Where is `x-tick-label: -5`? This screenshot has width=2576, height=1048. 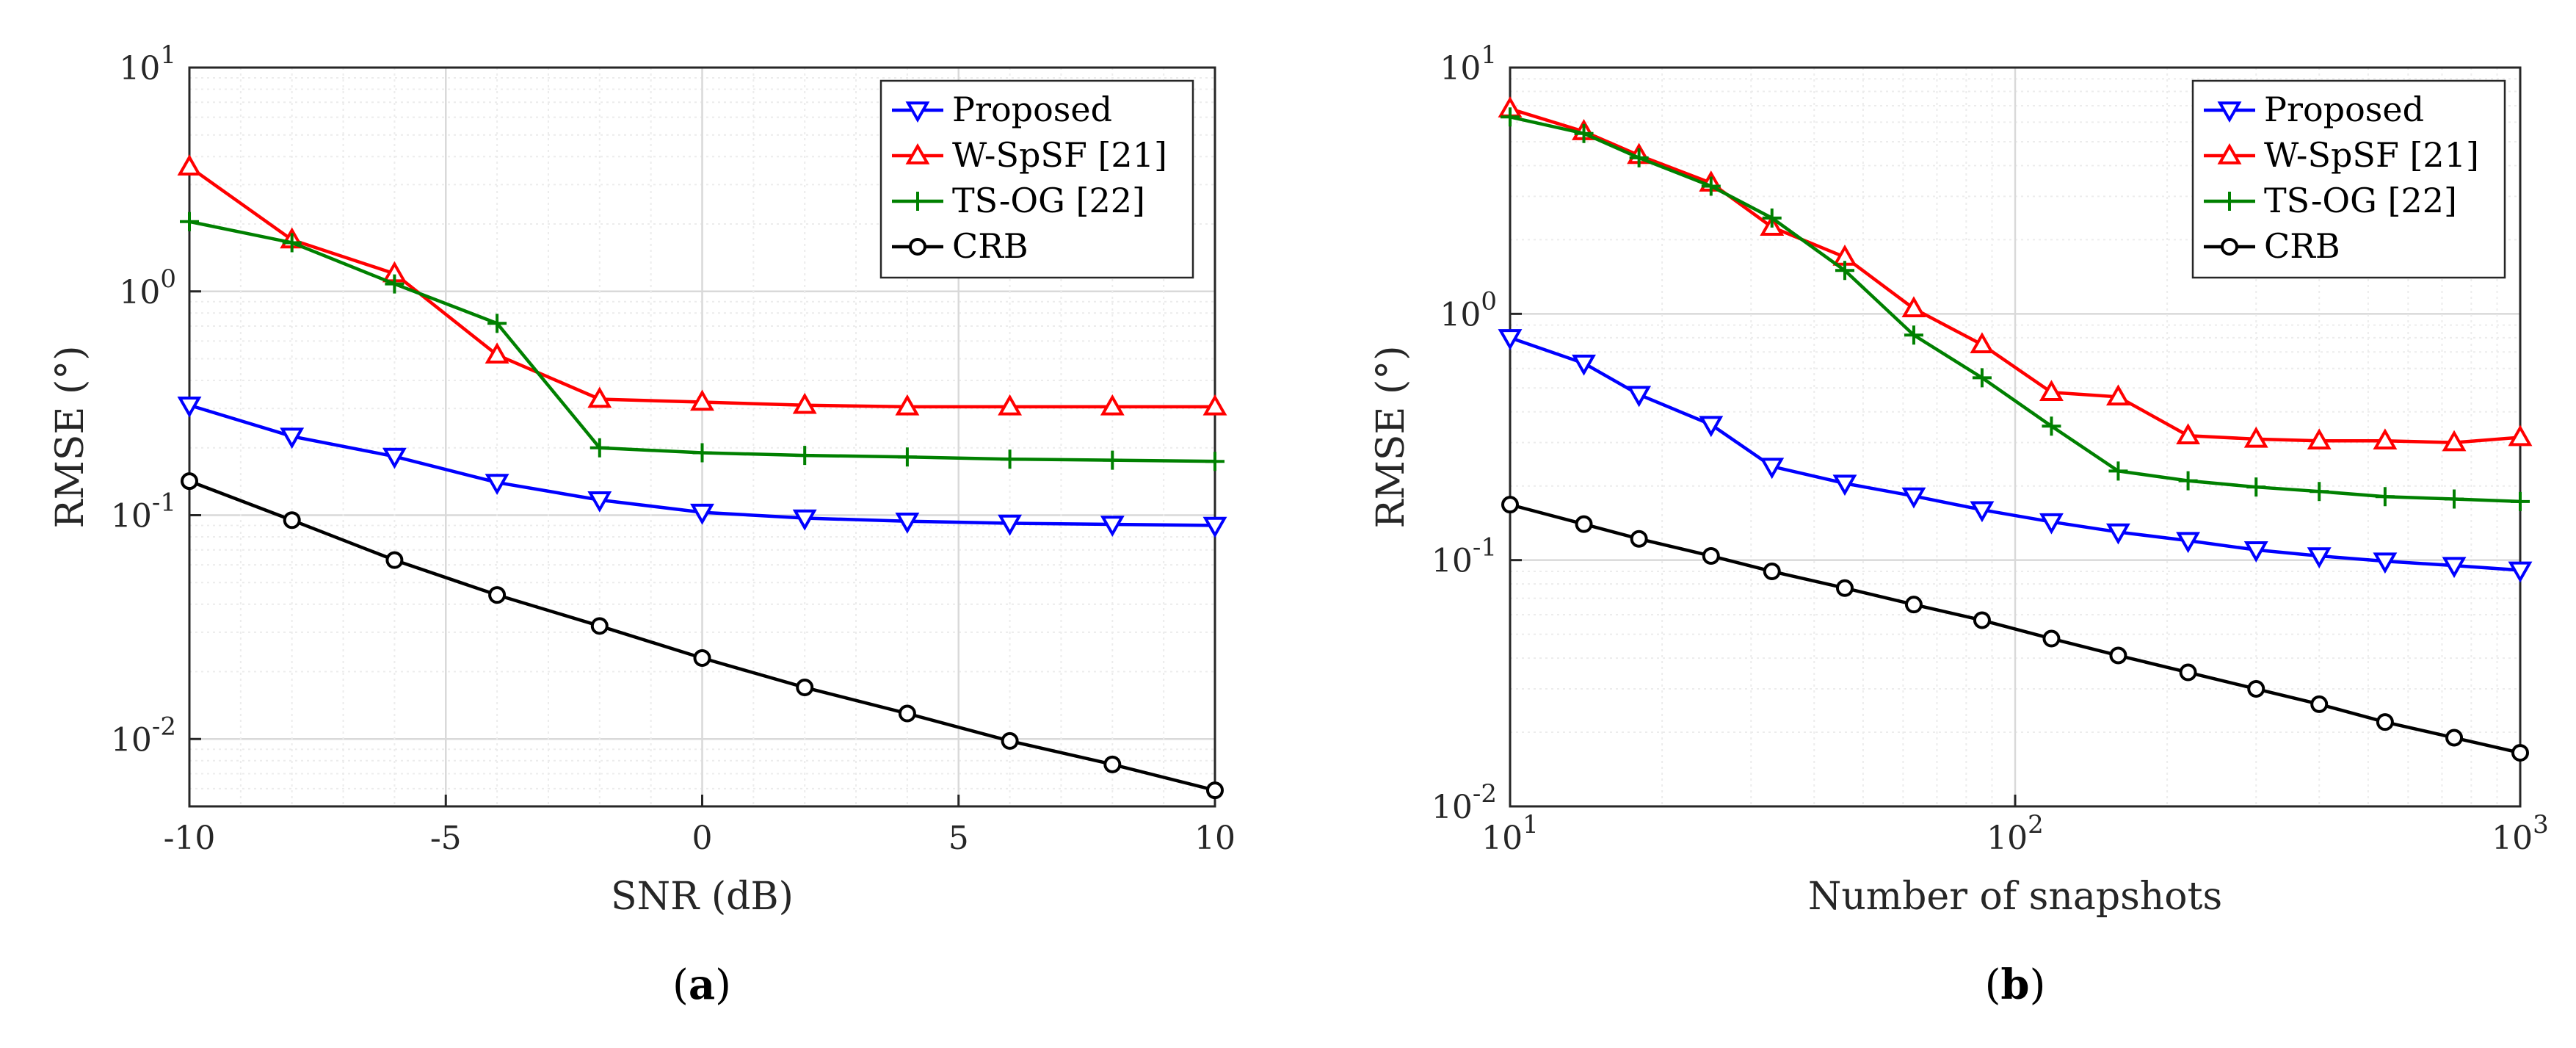
x-tick-label: -5 is located at coordinates (446, 839).